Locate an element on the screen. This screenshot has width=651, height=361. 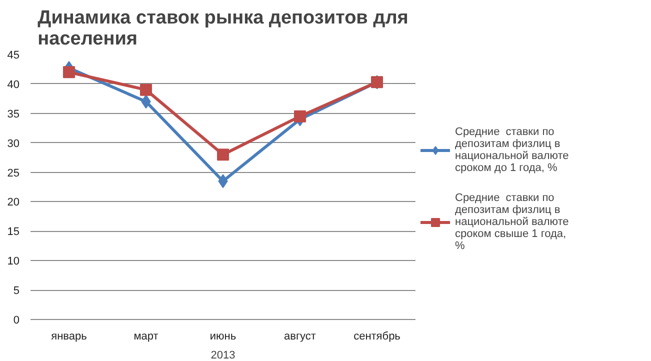
y-tick-label: 30 is located at coordinates (13, 144).